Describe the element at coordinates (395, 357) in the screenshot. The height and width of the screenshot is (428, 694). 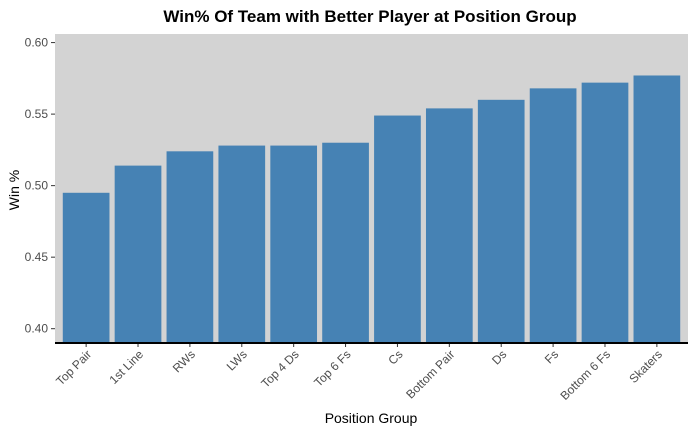
I see `x-tick-label: Cs` at that location.